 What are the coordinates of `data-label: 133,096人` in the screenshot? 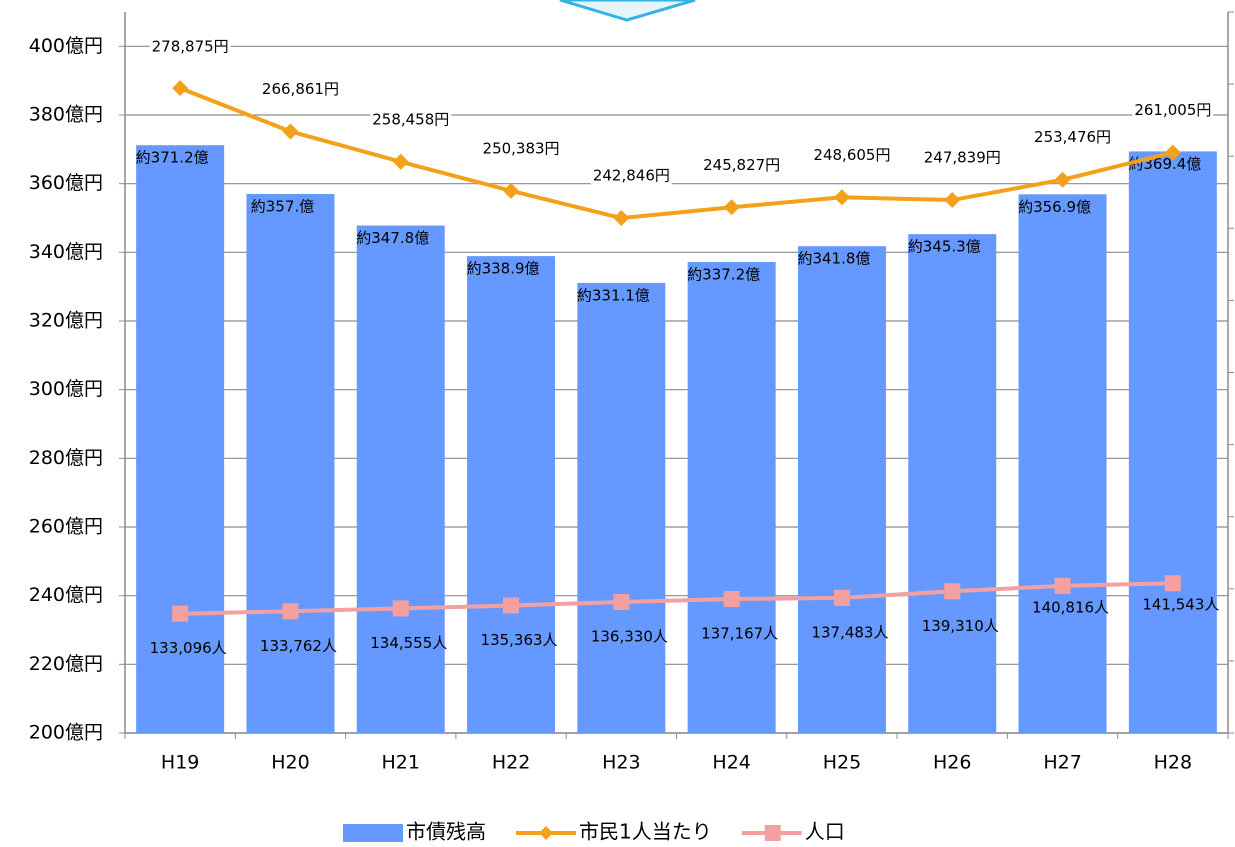 It's located at (188, 648).